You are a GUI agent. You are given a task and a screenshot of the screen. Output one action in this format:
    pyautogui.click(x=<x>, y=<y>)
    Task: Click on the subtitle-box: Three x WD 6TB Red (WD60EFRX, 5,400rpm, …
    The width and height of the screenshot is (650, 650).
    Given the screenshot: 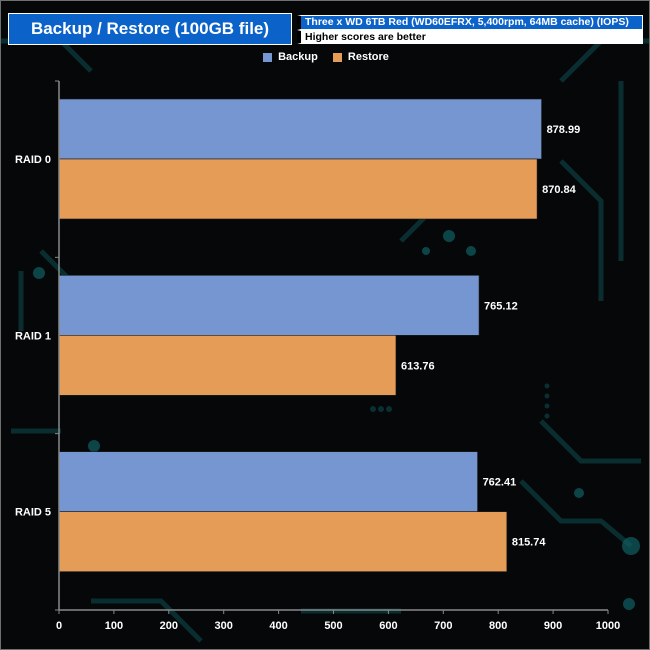 What is the action you would take?
    pyautogui.click(x=470, y=30)
    